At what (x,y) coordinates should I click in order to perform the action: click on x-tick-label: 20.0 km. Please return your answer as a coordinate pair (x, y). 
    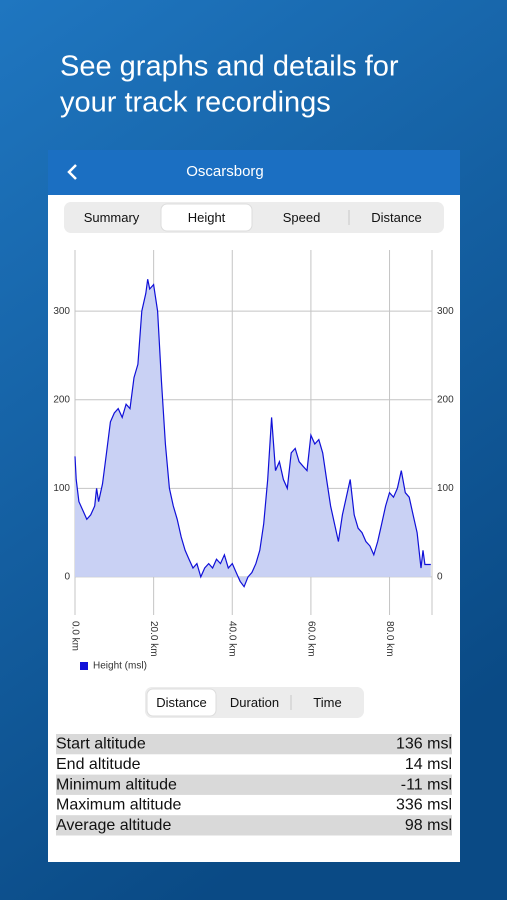
    Looking at the image, I should click on (153, 639).